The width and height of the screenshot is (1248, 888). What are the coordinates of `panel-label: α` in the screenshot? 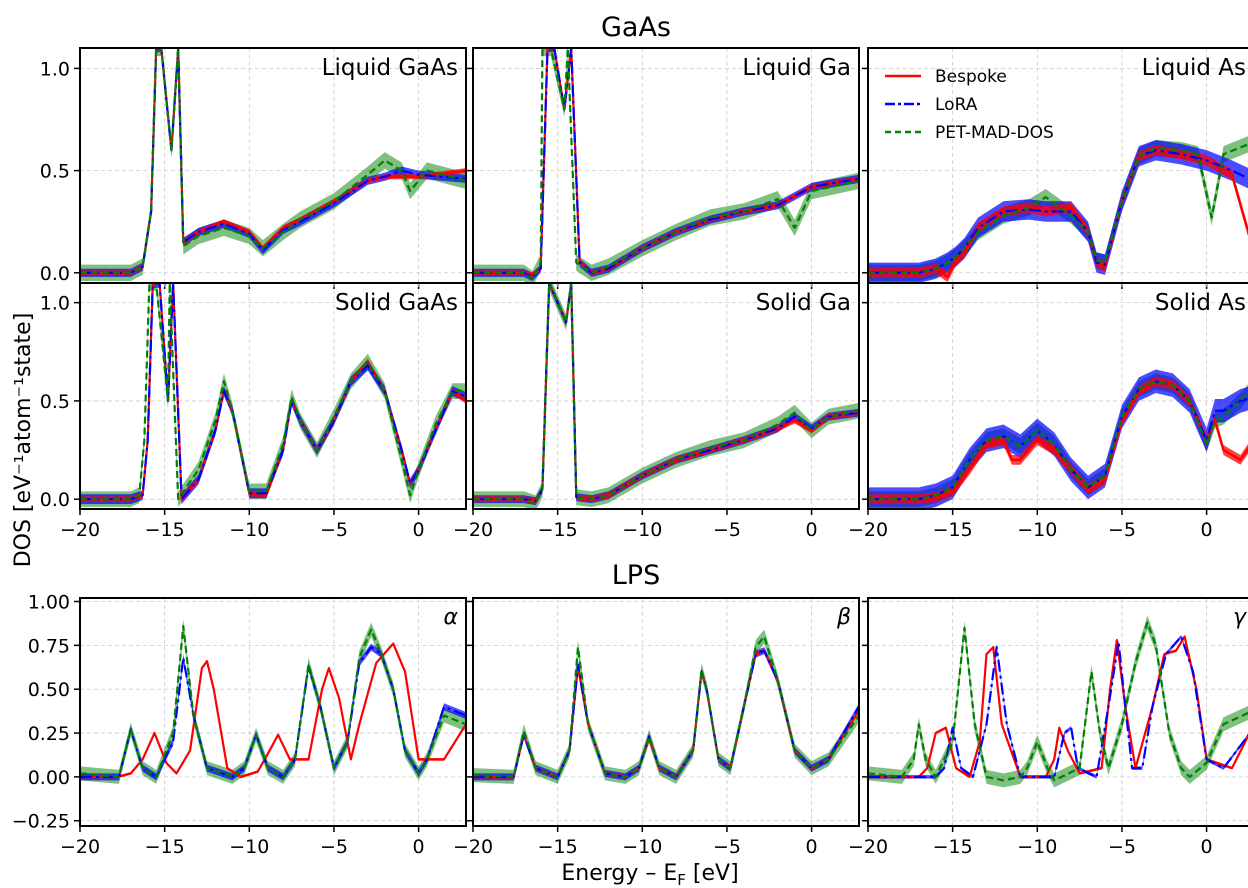 It's located at (450, 617).